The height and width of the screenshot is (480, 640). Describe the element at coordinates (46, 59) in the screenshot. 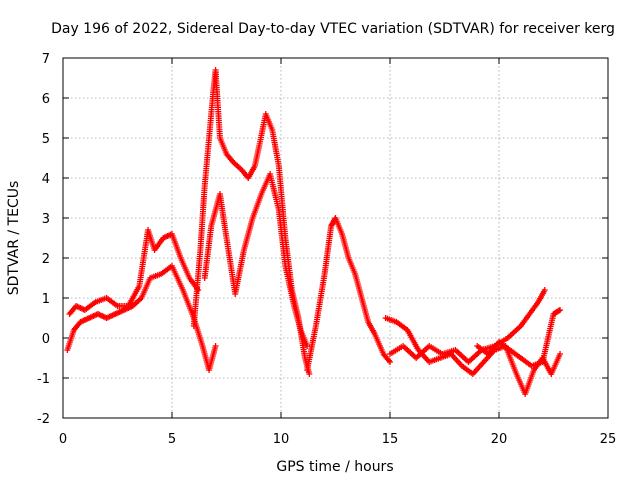

I see `y-tick-label: 7` at that location.